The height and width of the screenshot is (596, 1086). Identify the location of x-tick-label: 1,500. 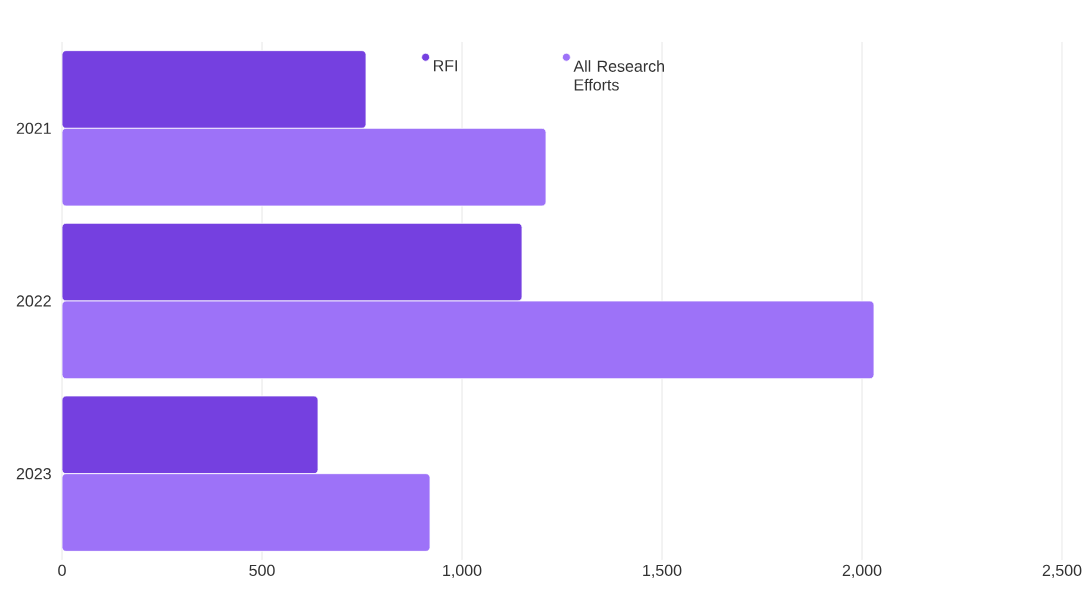
(662, 571).